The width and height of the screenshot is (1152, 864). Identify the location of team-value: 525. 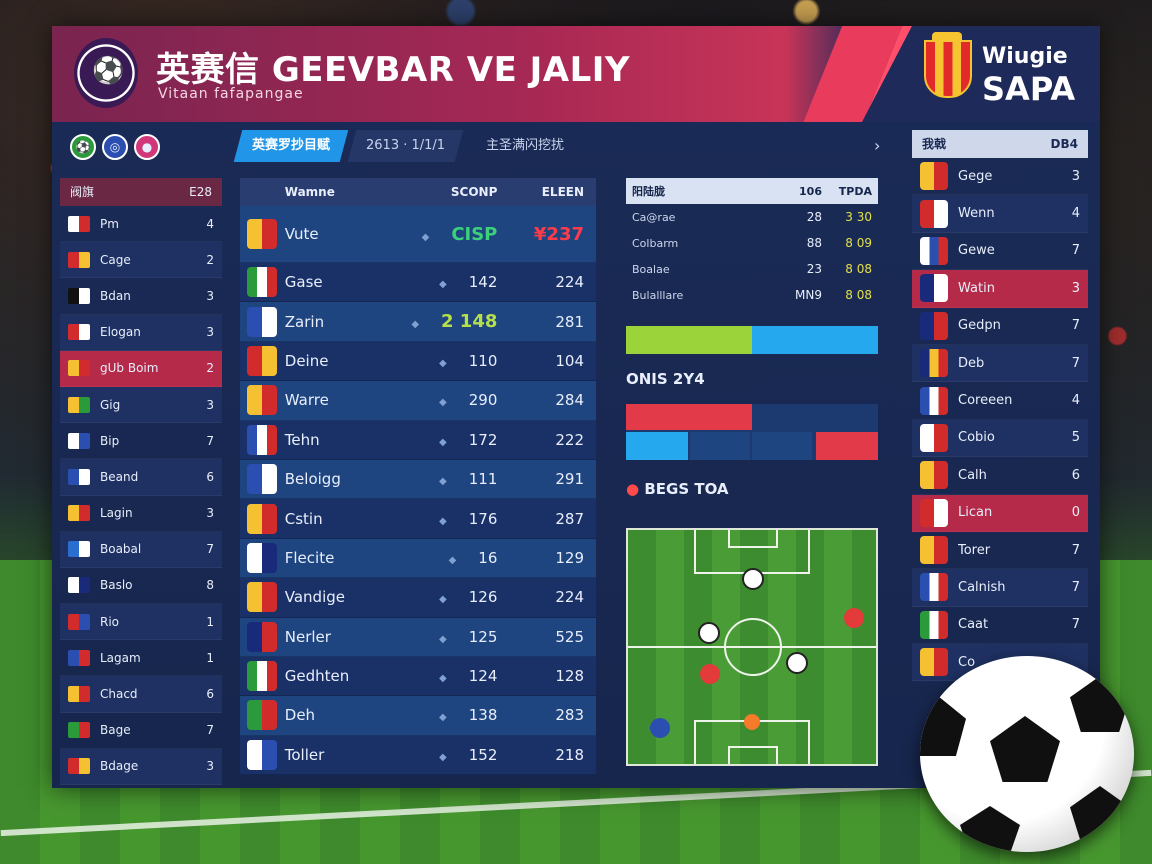
(569, 636).